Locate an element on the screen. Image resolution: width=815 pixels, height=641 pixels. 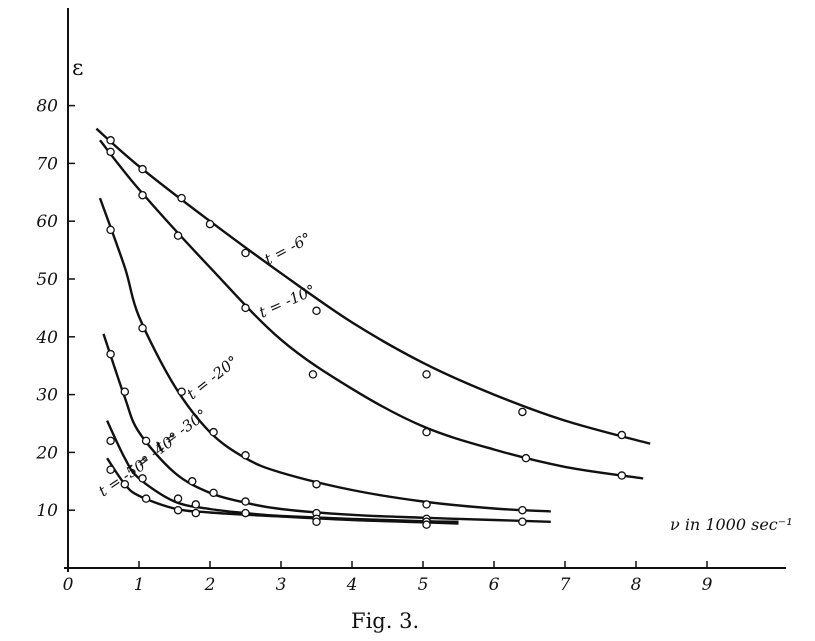
x-tick-label: 1 is located at coordinates (139, 585).